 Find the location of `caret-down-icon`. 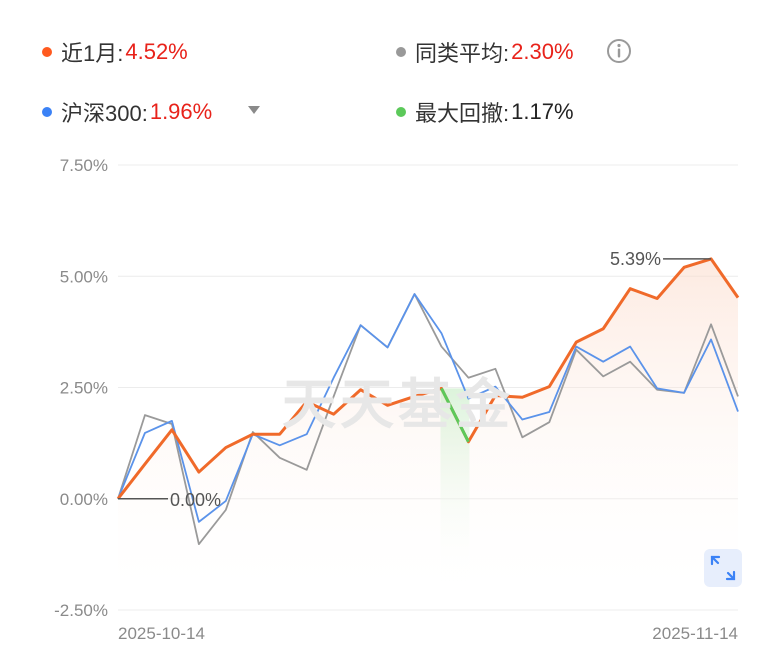

caret-down-icon is located at coordinates (254, 110).